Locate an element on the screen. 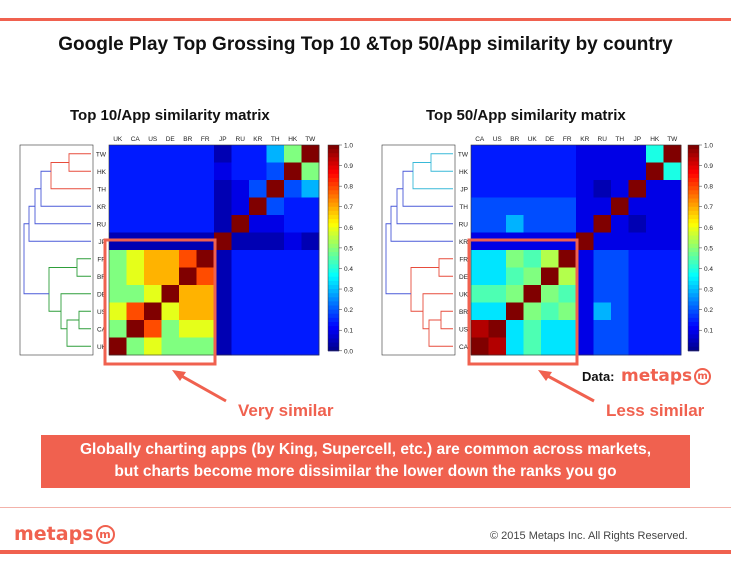 This screenshot has width=731, height=562. x-tick-label: FR is located at coordinates (205, 139).